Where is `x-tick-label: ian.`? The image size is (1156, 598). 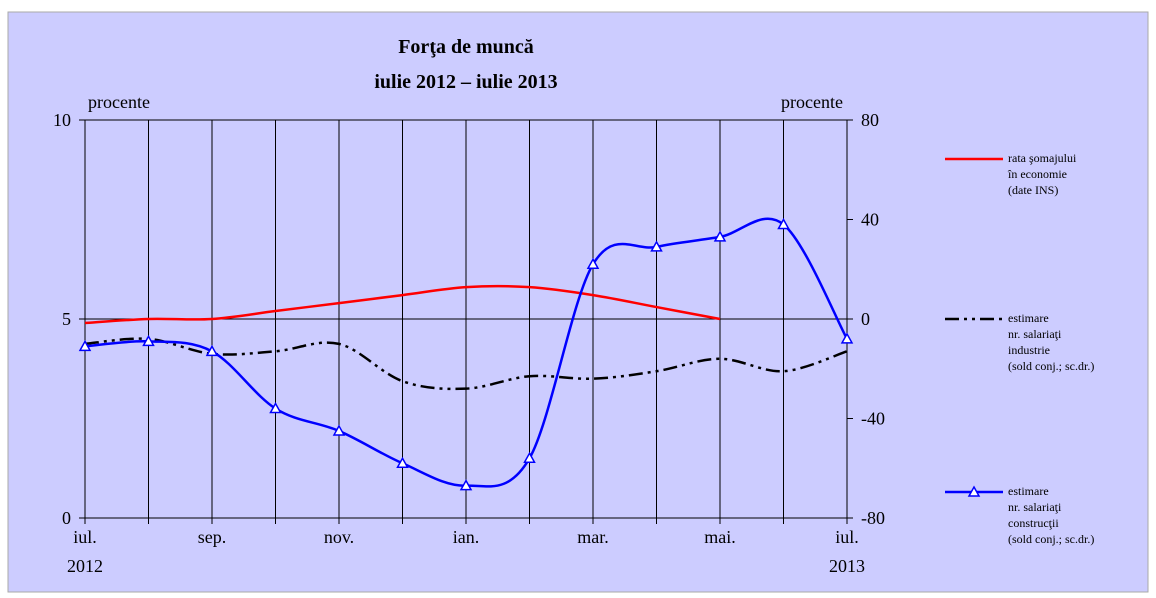 x-tick-label: ian. is located at coordinates (466, 537).